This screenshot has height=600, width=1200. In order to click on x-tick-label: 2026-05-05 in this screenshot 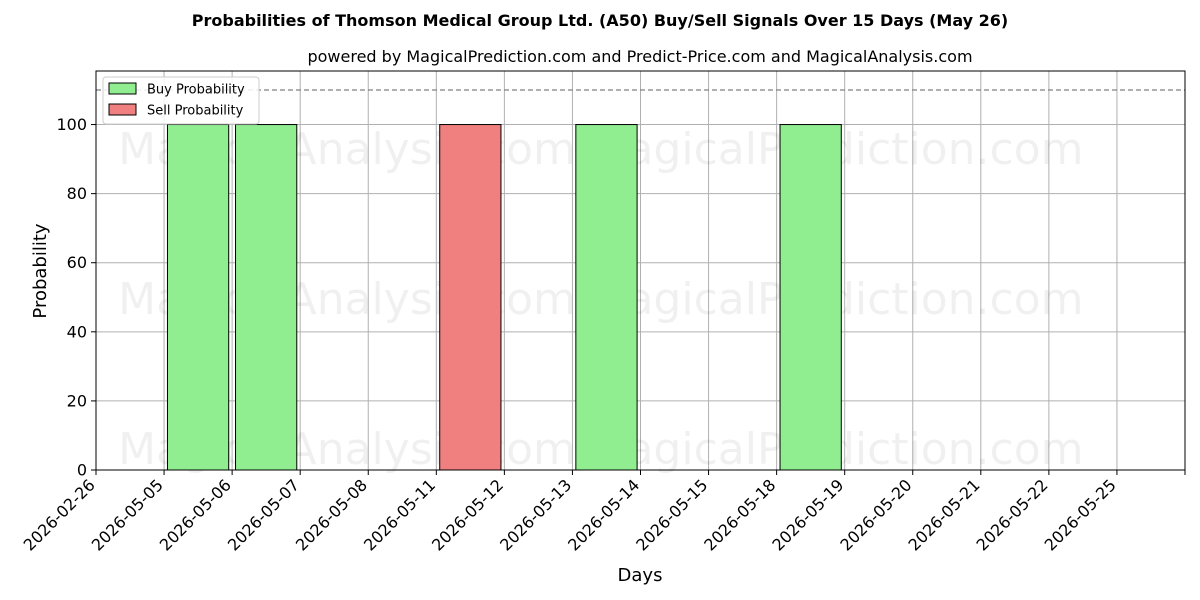, I will do `click(127, 514)`.